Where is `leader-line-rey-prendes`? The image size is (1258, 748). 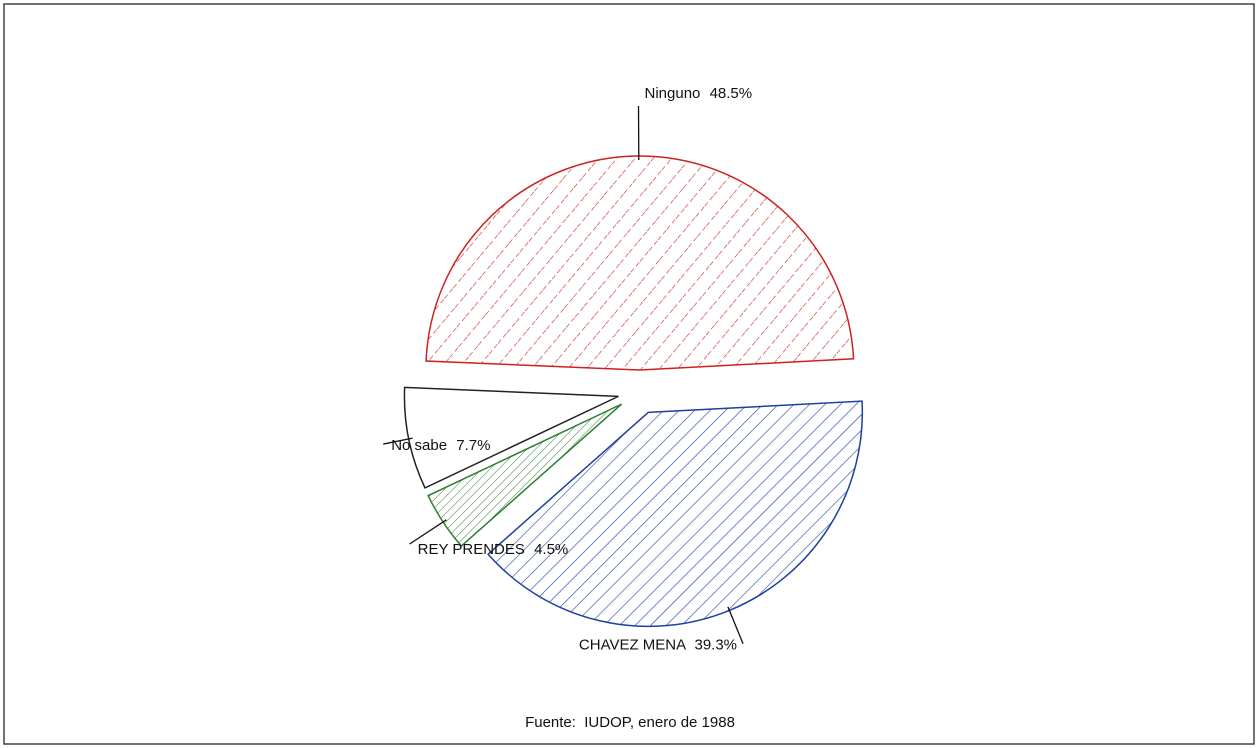 leader-line-rey-prendes is located at coordinates (428, 532).